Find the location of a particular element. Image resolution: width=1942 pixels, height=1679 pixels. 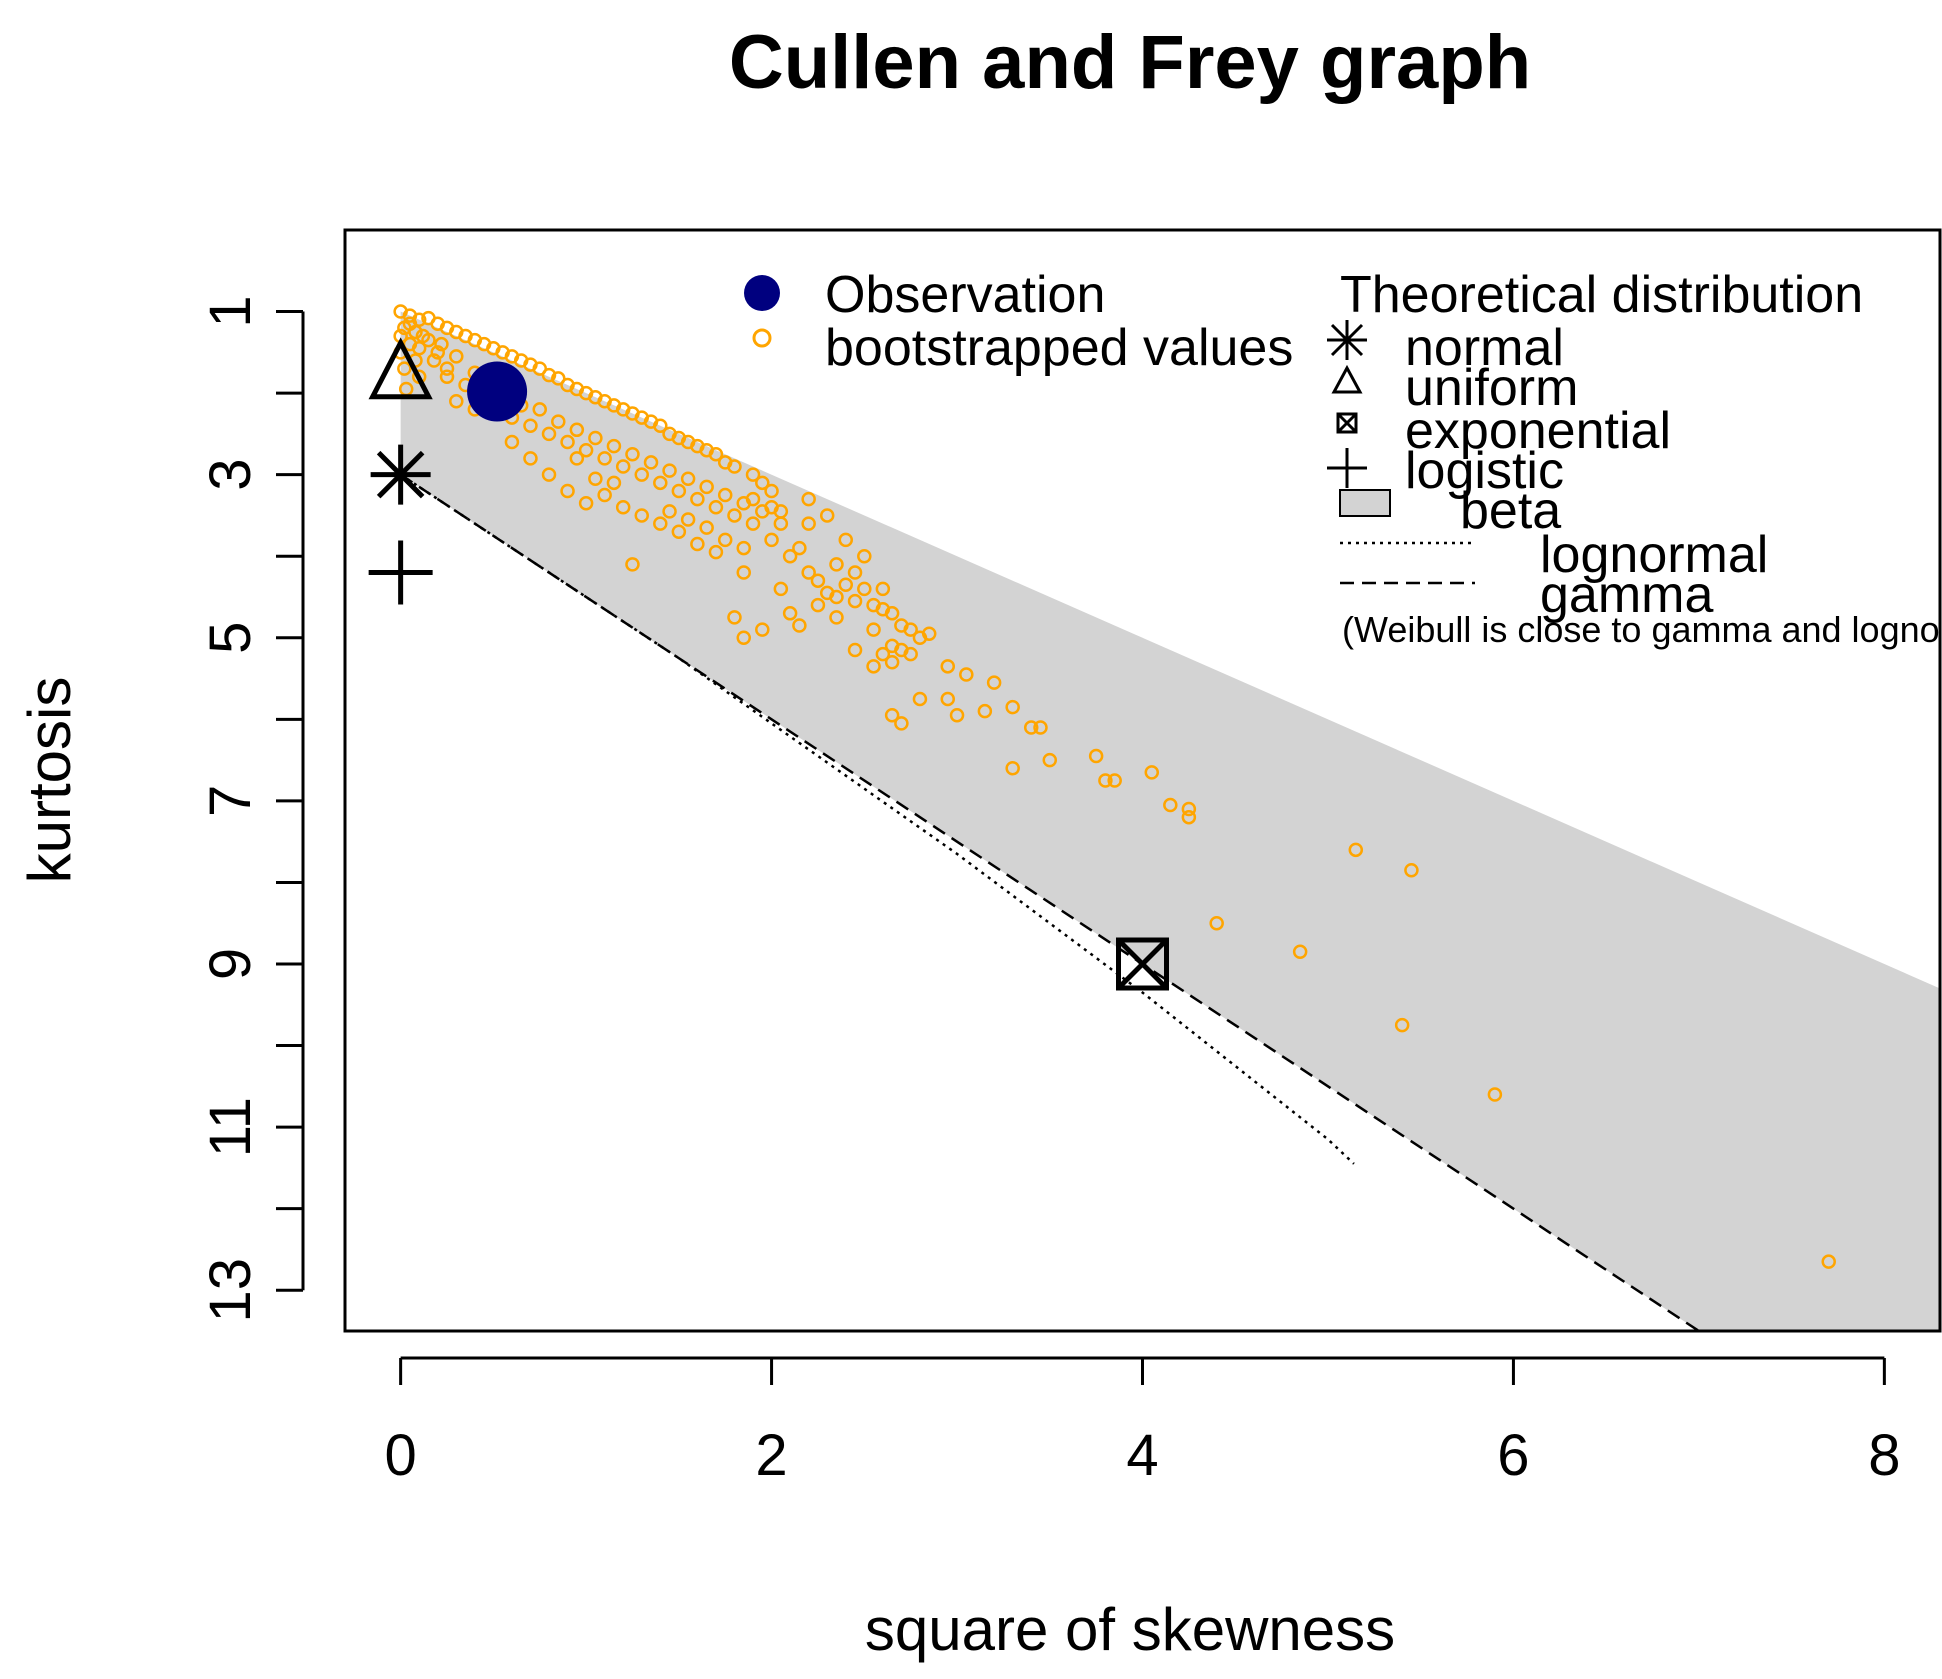

exponential-marker is located at coordinates (1142, 964).